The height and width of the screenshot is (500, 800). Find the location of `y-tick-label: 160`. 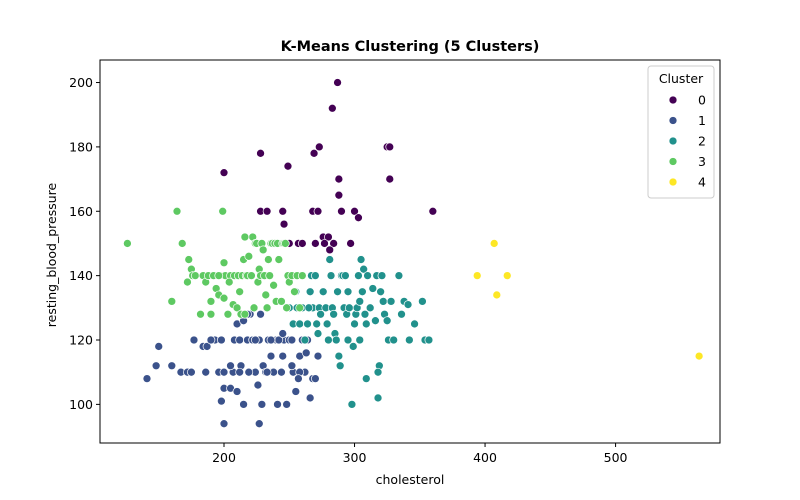

y-tick-label: 160 is located at coordinates (81, 211).